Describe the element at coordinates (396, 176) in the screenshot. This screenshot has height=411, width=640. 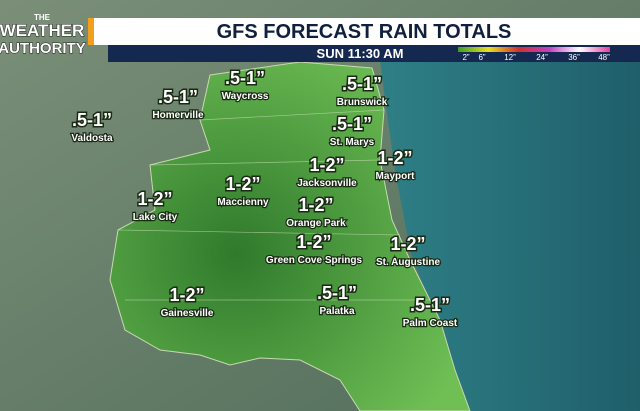
I see `city-name: Mayport` at that location.